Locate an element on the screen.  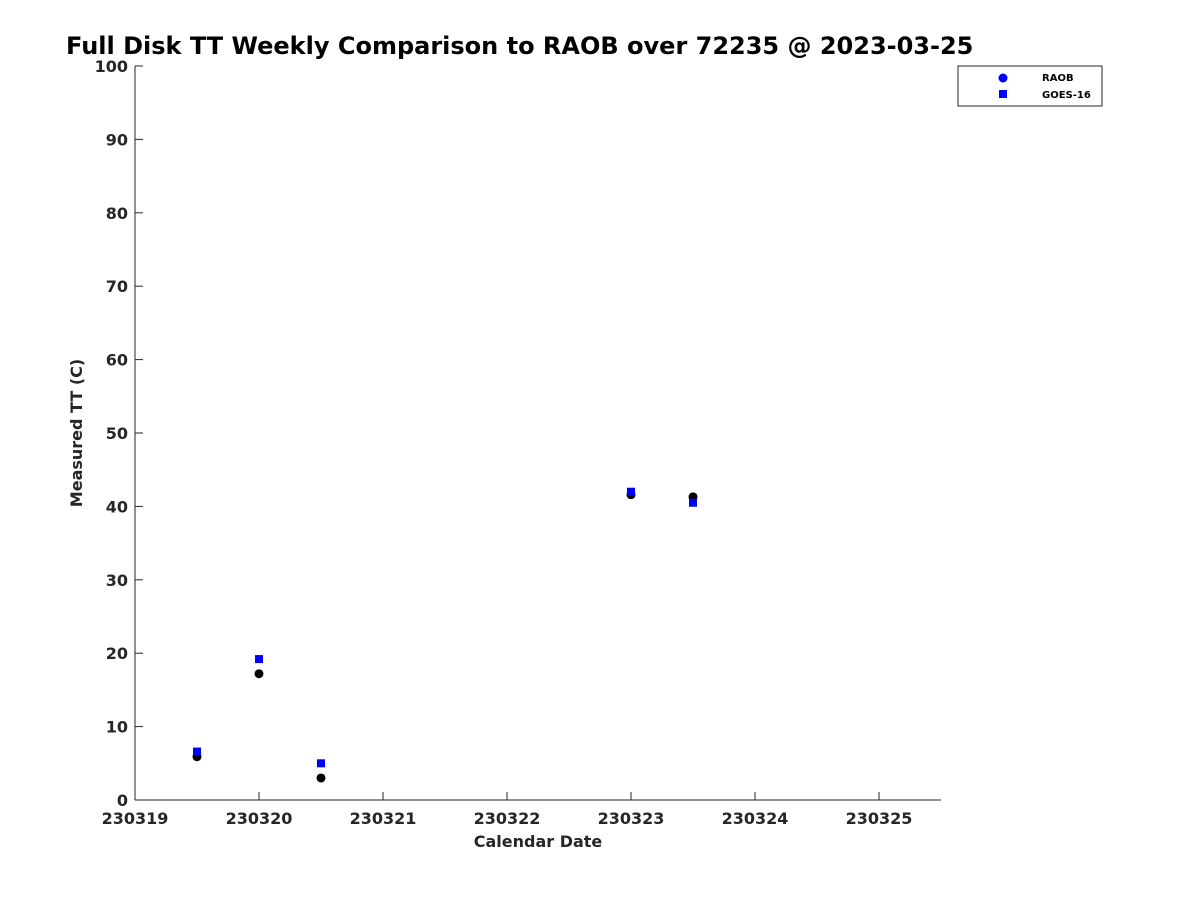
x-tick-label: 230323 is located at coordinates (631, 818).